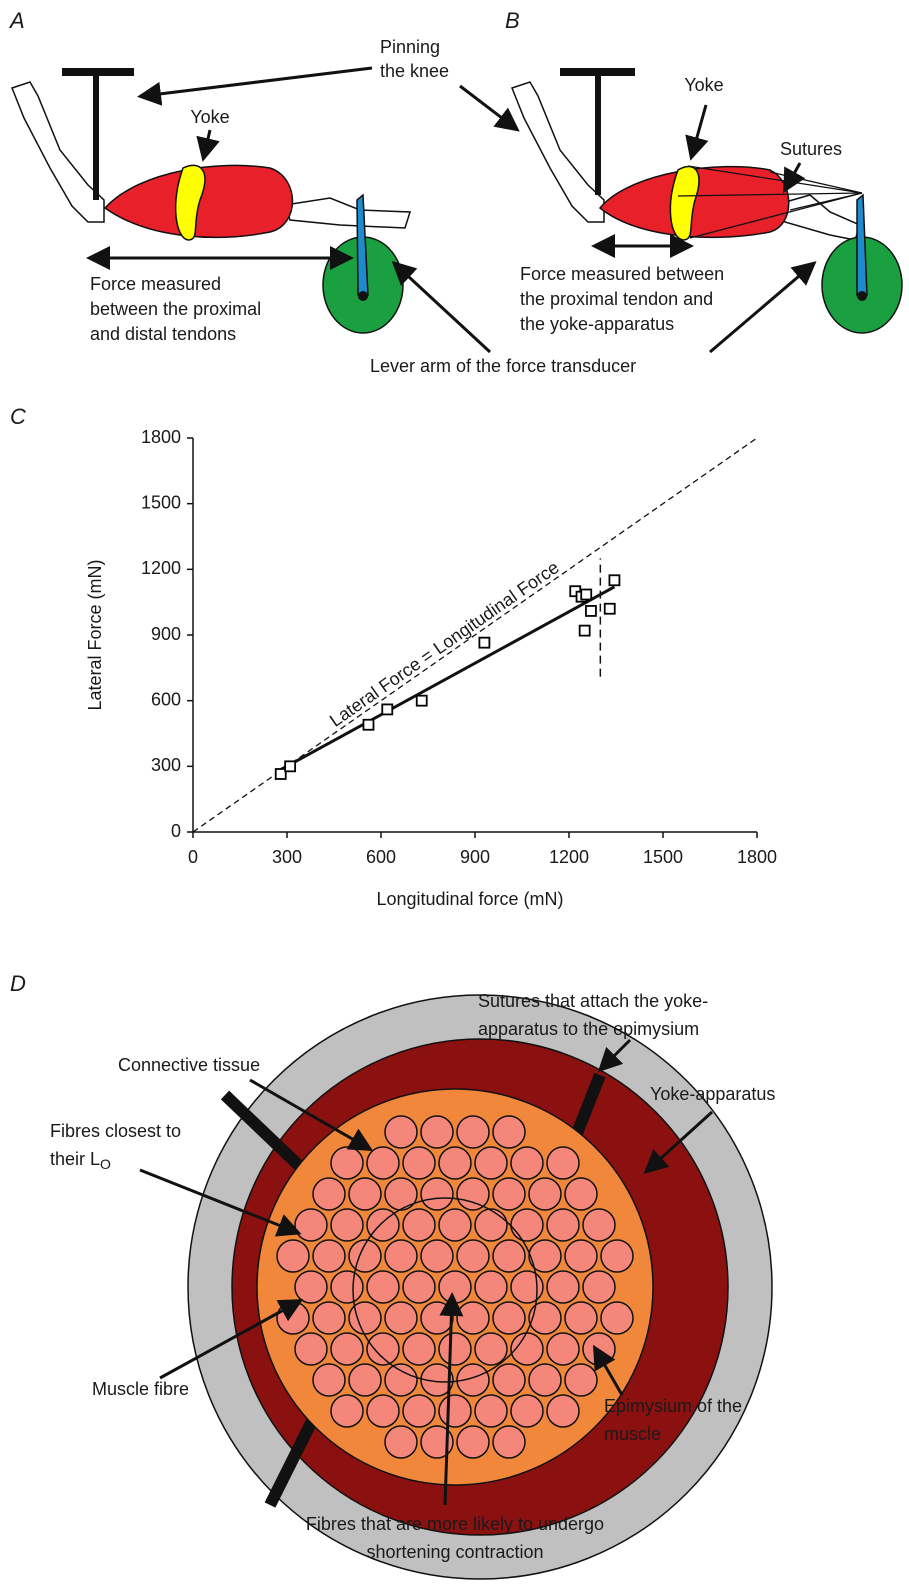  What do you see at coordinates (95, 634) in the screenshot?
I see `y-axis-title: Lateral Force (mN)` at bounding box center [95, 634].